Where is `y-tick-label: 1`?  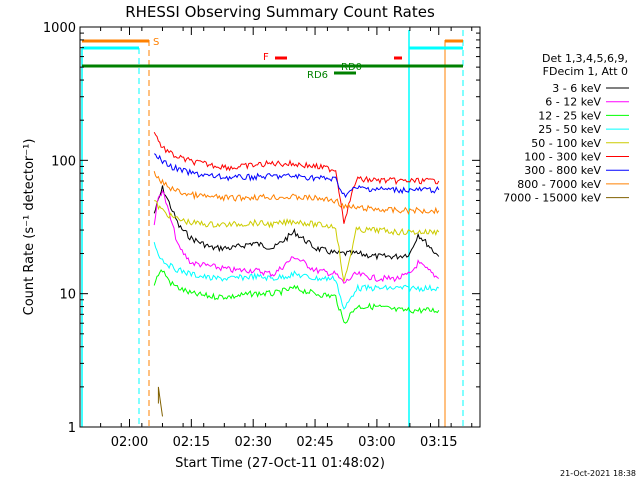
y-tick-label: 1 is located at coordinates (72, 428).